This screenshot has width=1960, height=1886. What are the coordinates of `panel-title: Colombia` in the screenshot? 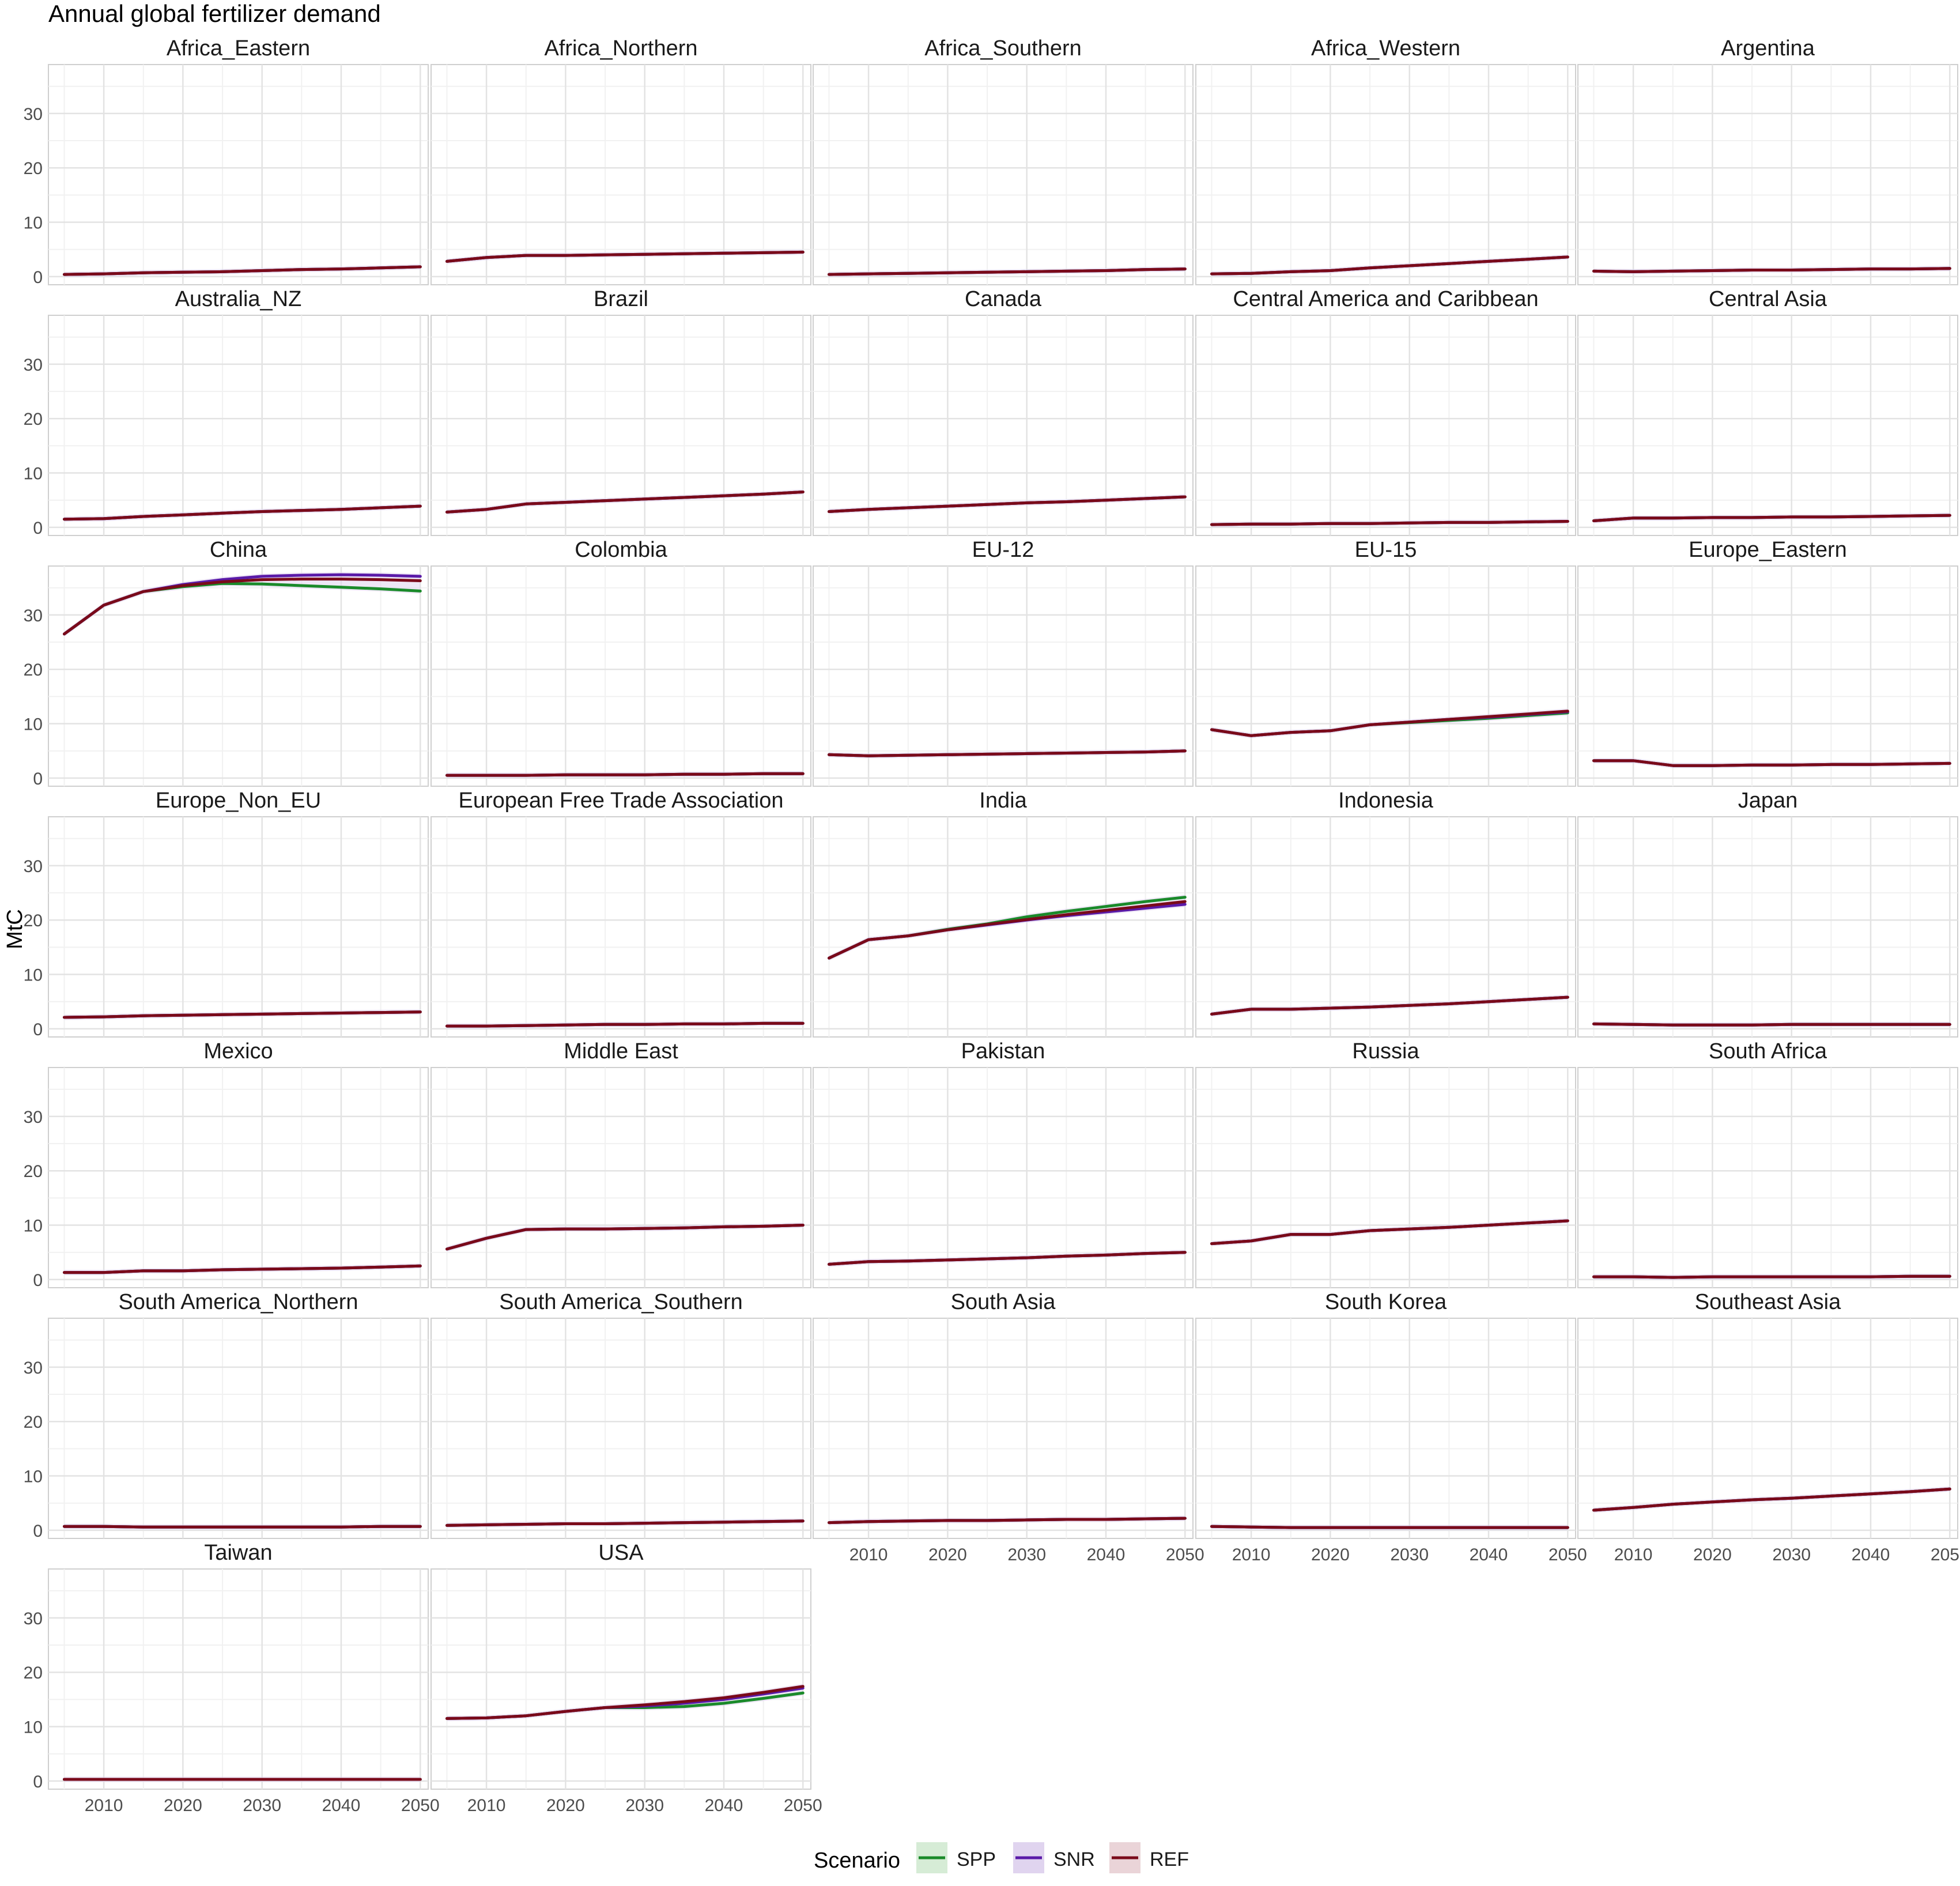 It's located at (621, 550).